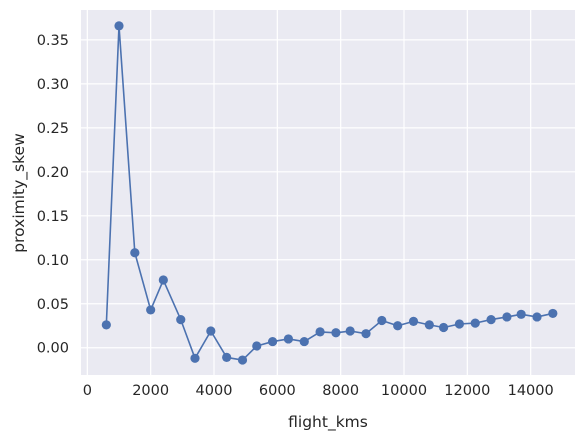 The height and width of the screenshot is (439, 585). I want to click on x-tick-label: 0, so click(87, 391).